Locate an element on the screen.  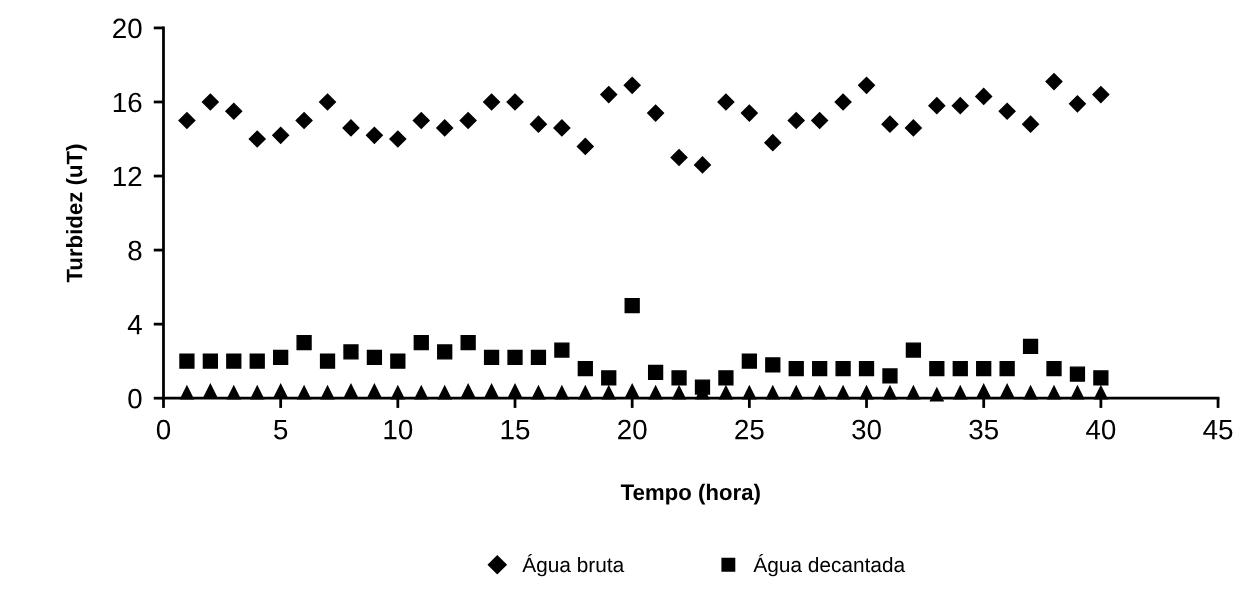
x-axis-title: Tempo (hora) is located at coordinates (690, 494).